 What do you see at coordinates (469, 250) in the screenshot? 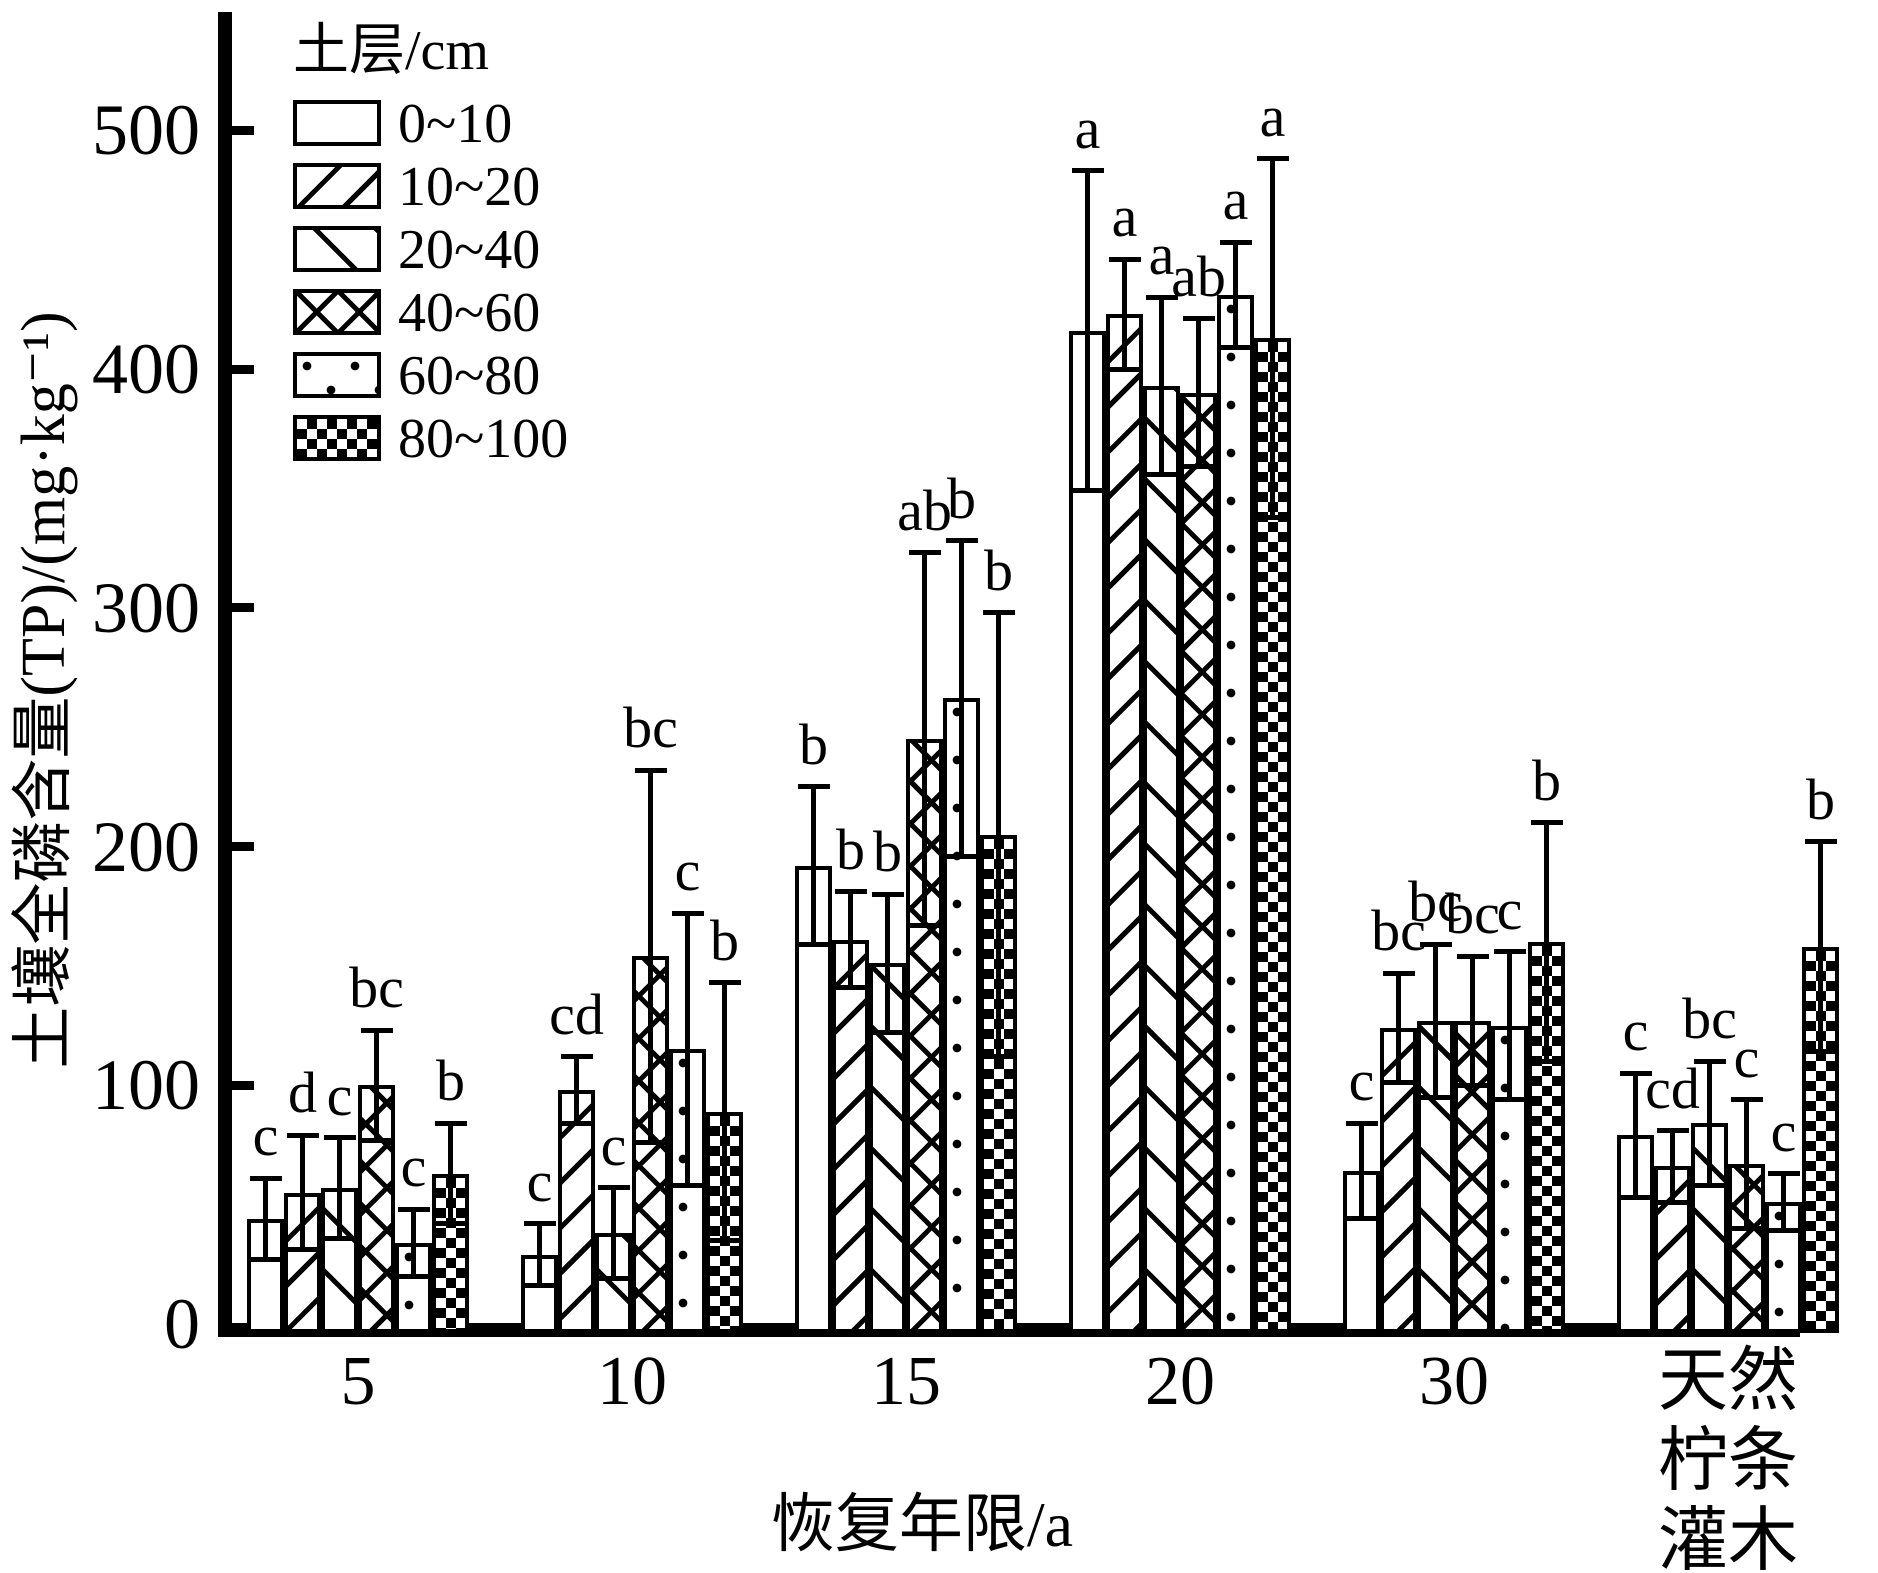
I see `legend-label: 20~40` at bounding box center [469, 250].